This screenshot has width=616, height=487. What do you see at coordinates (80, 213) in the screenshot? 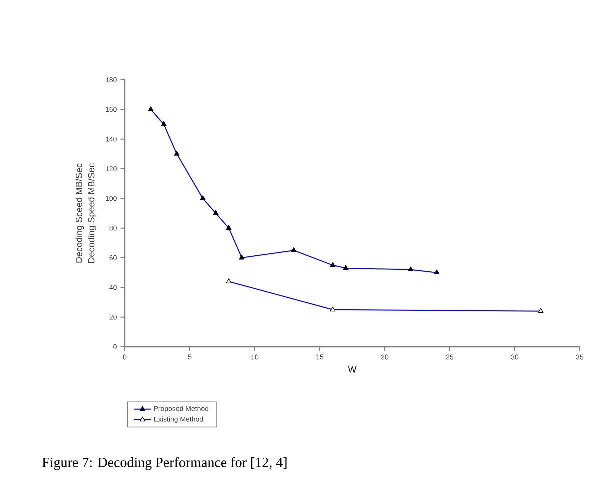
I see `text: Decoding Sceed MB/Sec` at bounding box center [80, 213].